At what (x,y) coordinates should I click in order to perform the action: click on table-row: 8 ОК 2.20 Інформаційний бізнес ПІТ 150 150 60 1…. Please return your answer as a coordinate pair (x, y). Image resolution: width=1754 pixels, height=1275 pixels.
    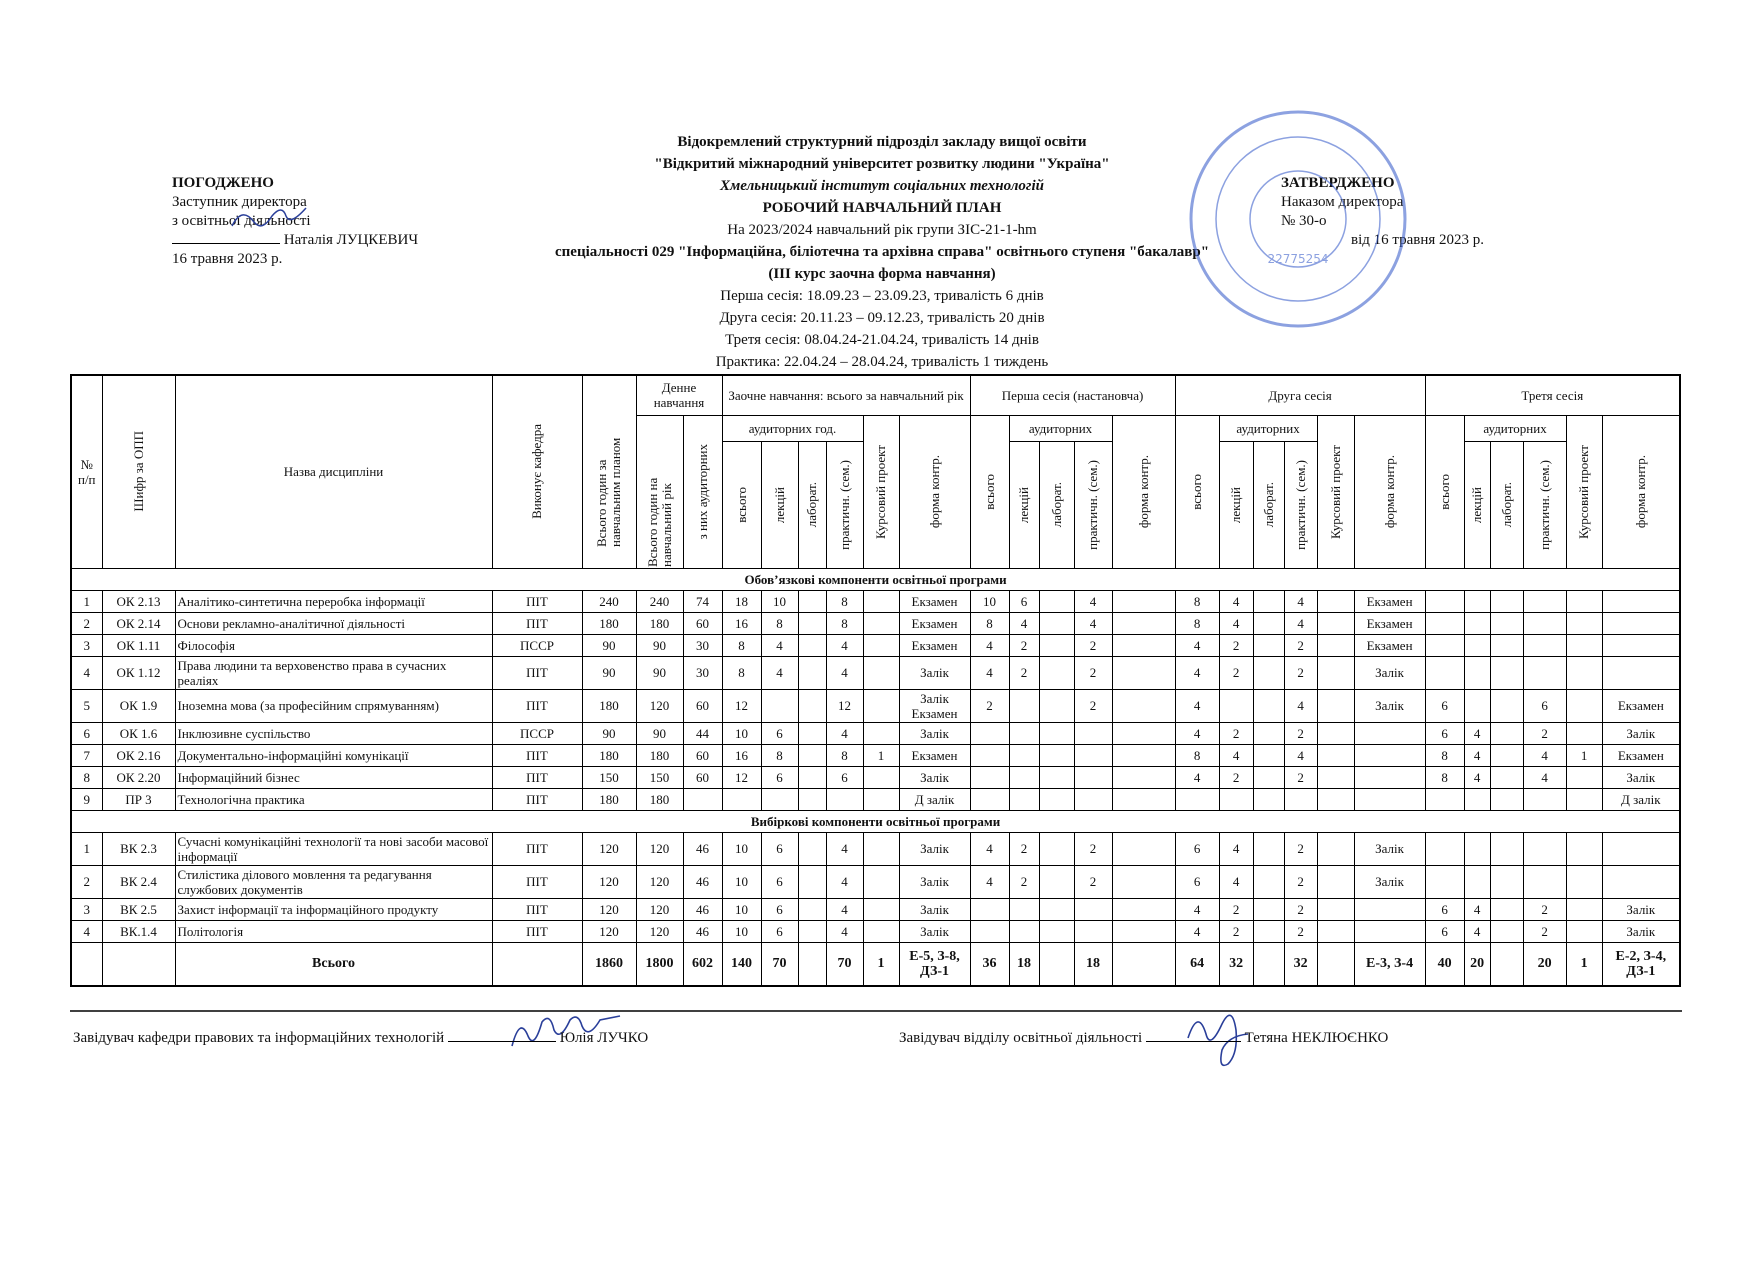
    Looking at the image, I should click on (875, 777).